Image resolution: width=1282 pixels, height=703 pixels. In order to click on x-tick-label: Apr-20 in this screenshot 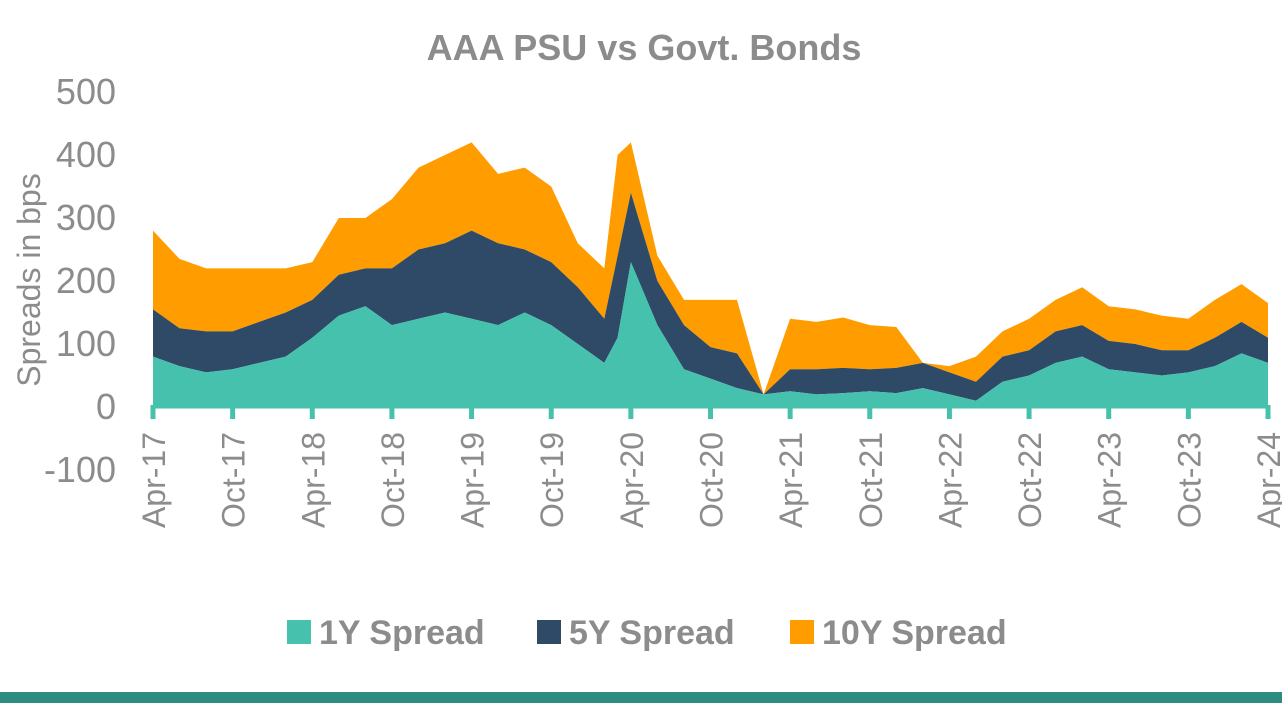, I will do `click(632, 480)`.